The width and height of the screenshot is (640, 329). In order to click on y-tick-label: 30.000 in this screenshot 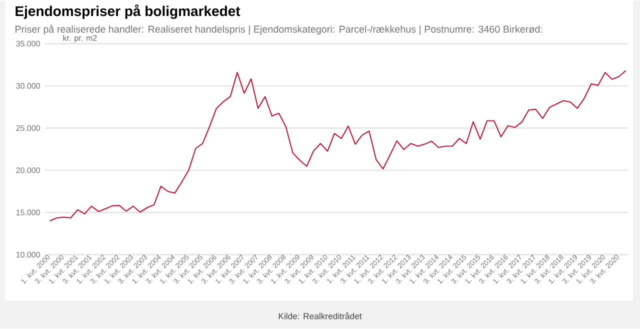, I will do `click(28, 86)`.